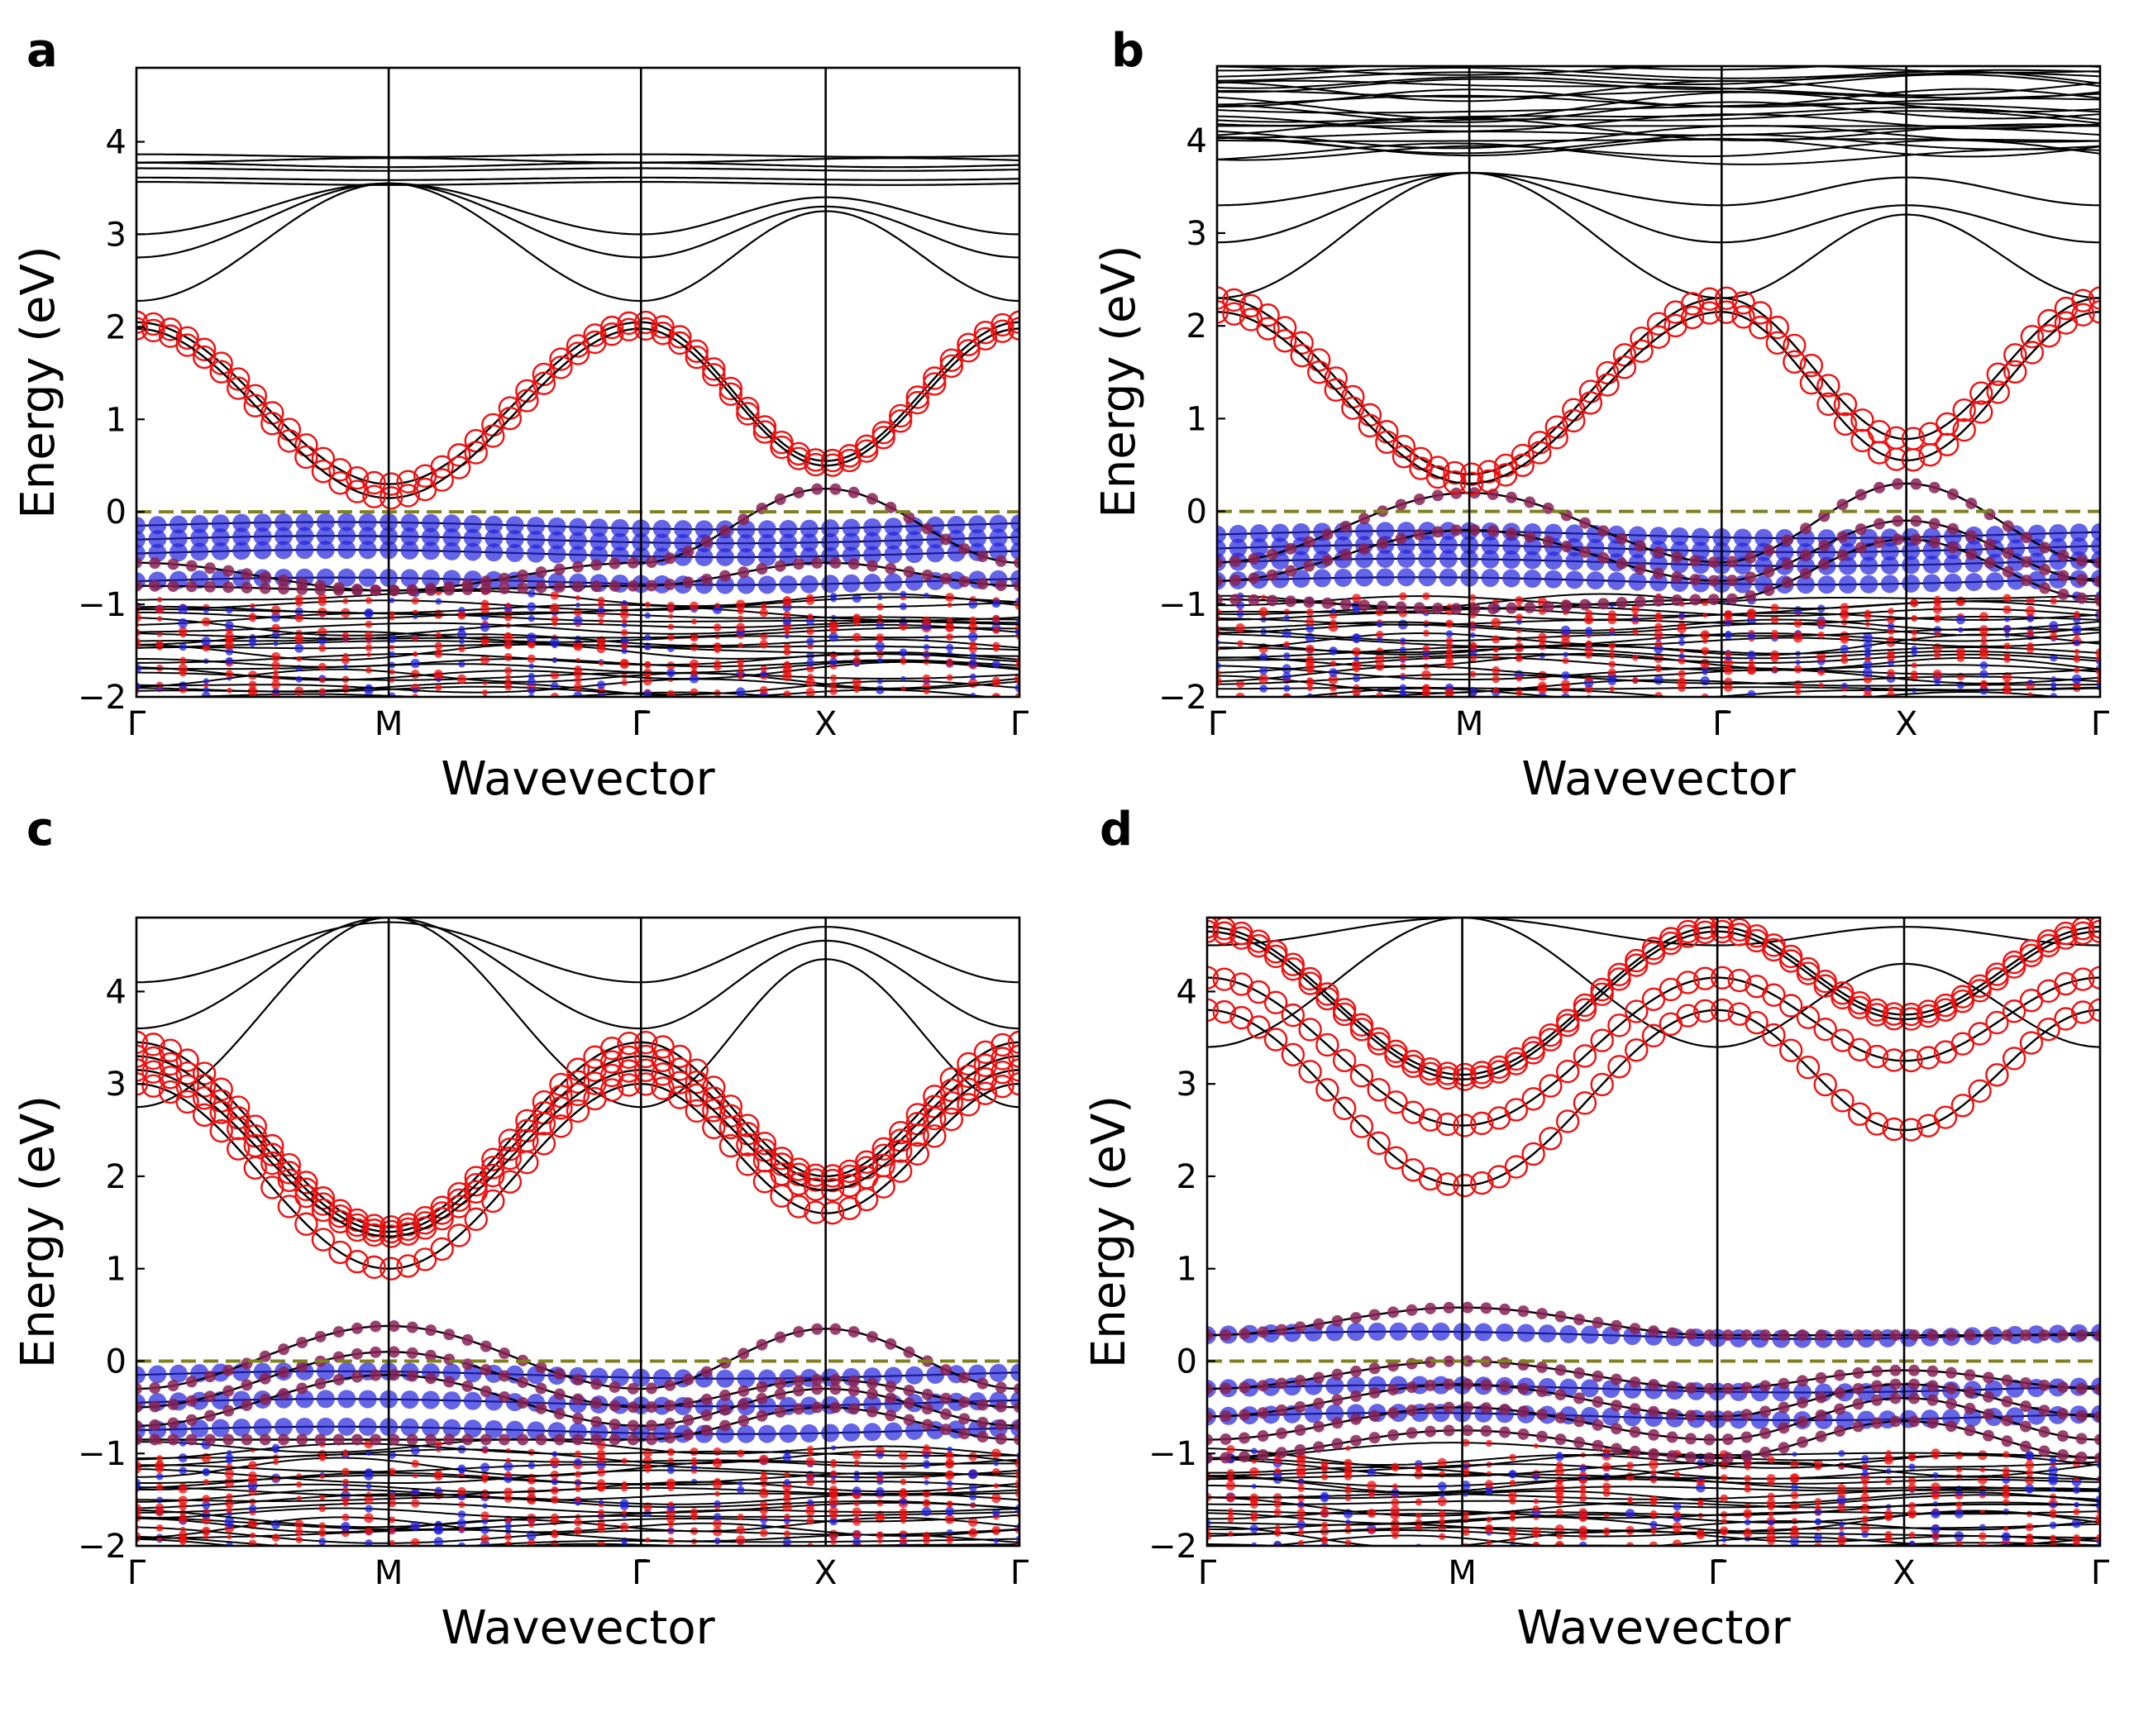  What do you see at coordinates (1845, 1419) in the screenshot?
I see `panel-d-blue-dot` at bounding box center [1845, 1419].